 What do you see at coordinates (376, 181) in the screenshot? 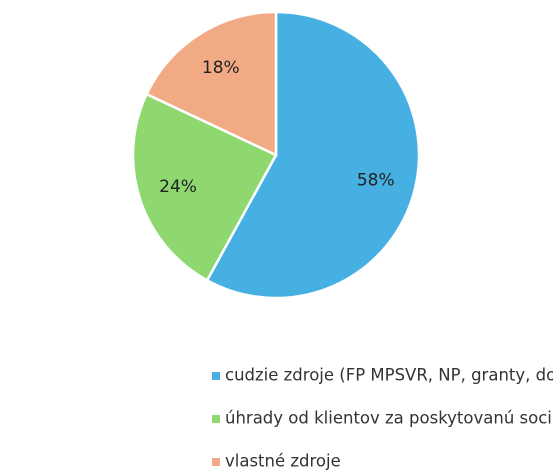
I see `data-label: 58%` at bounding box center [376, 181].